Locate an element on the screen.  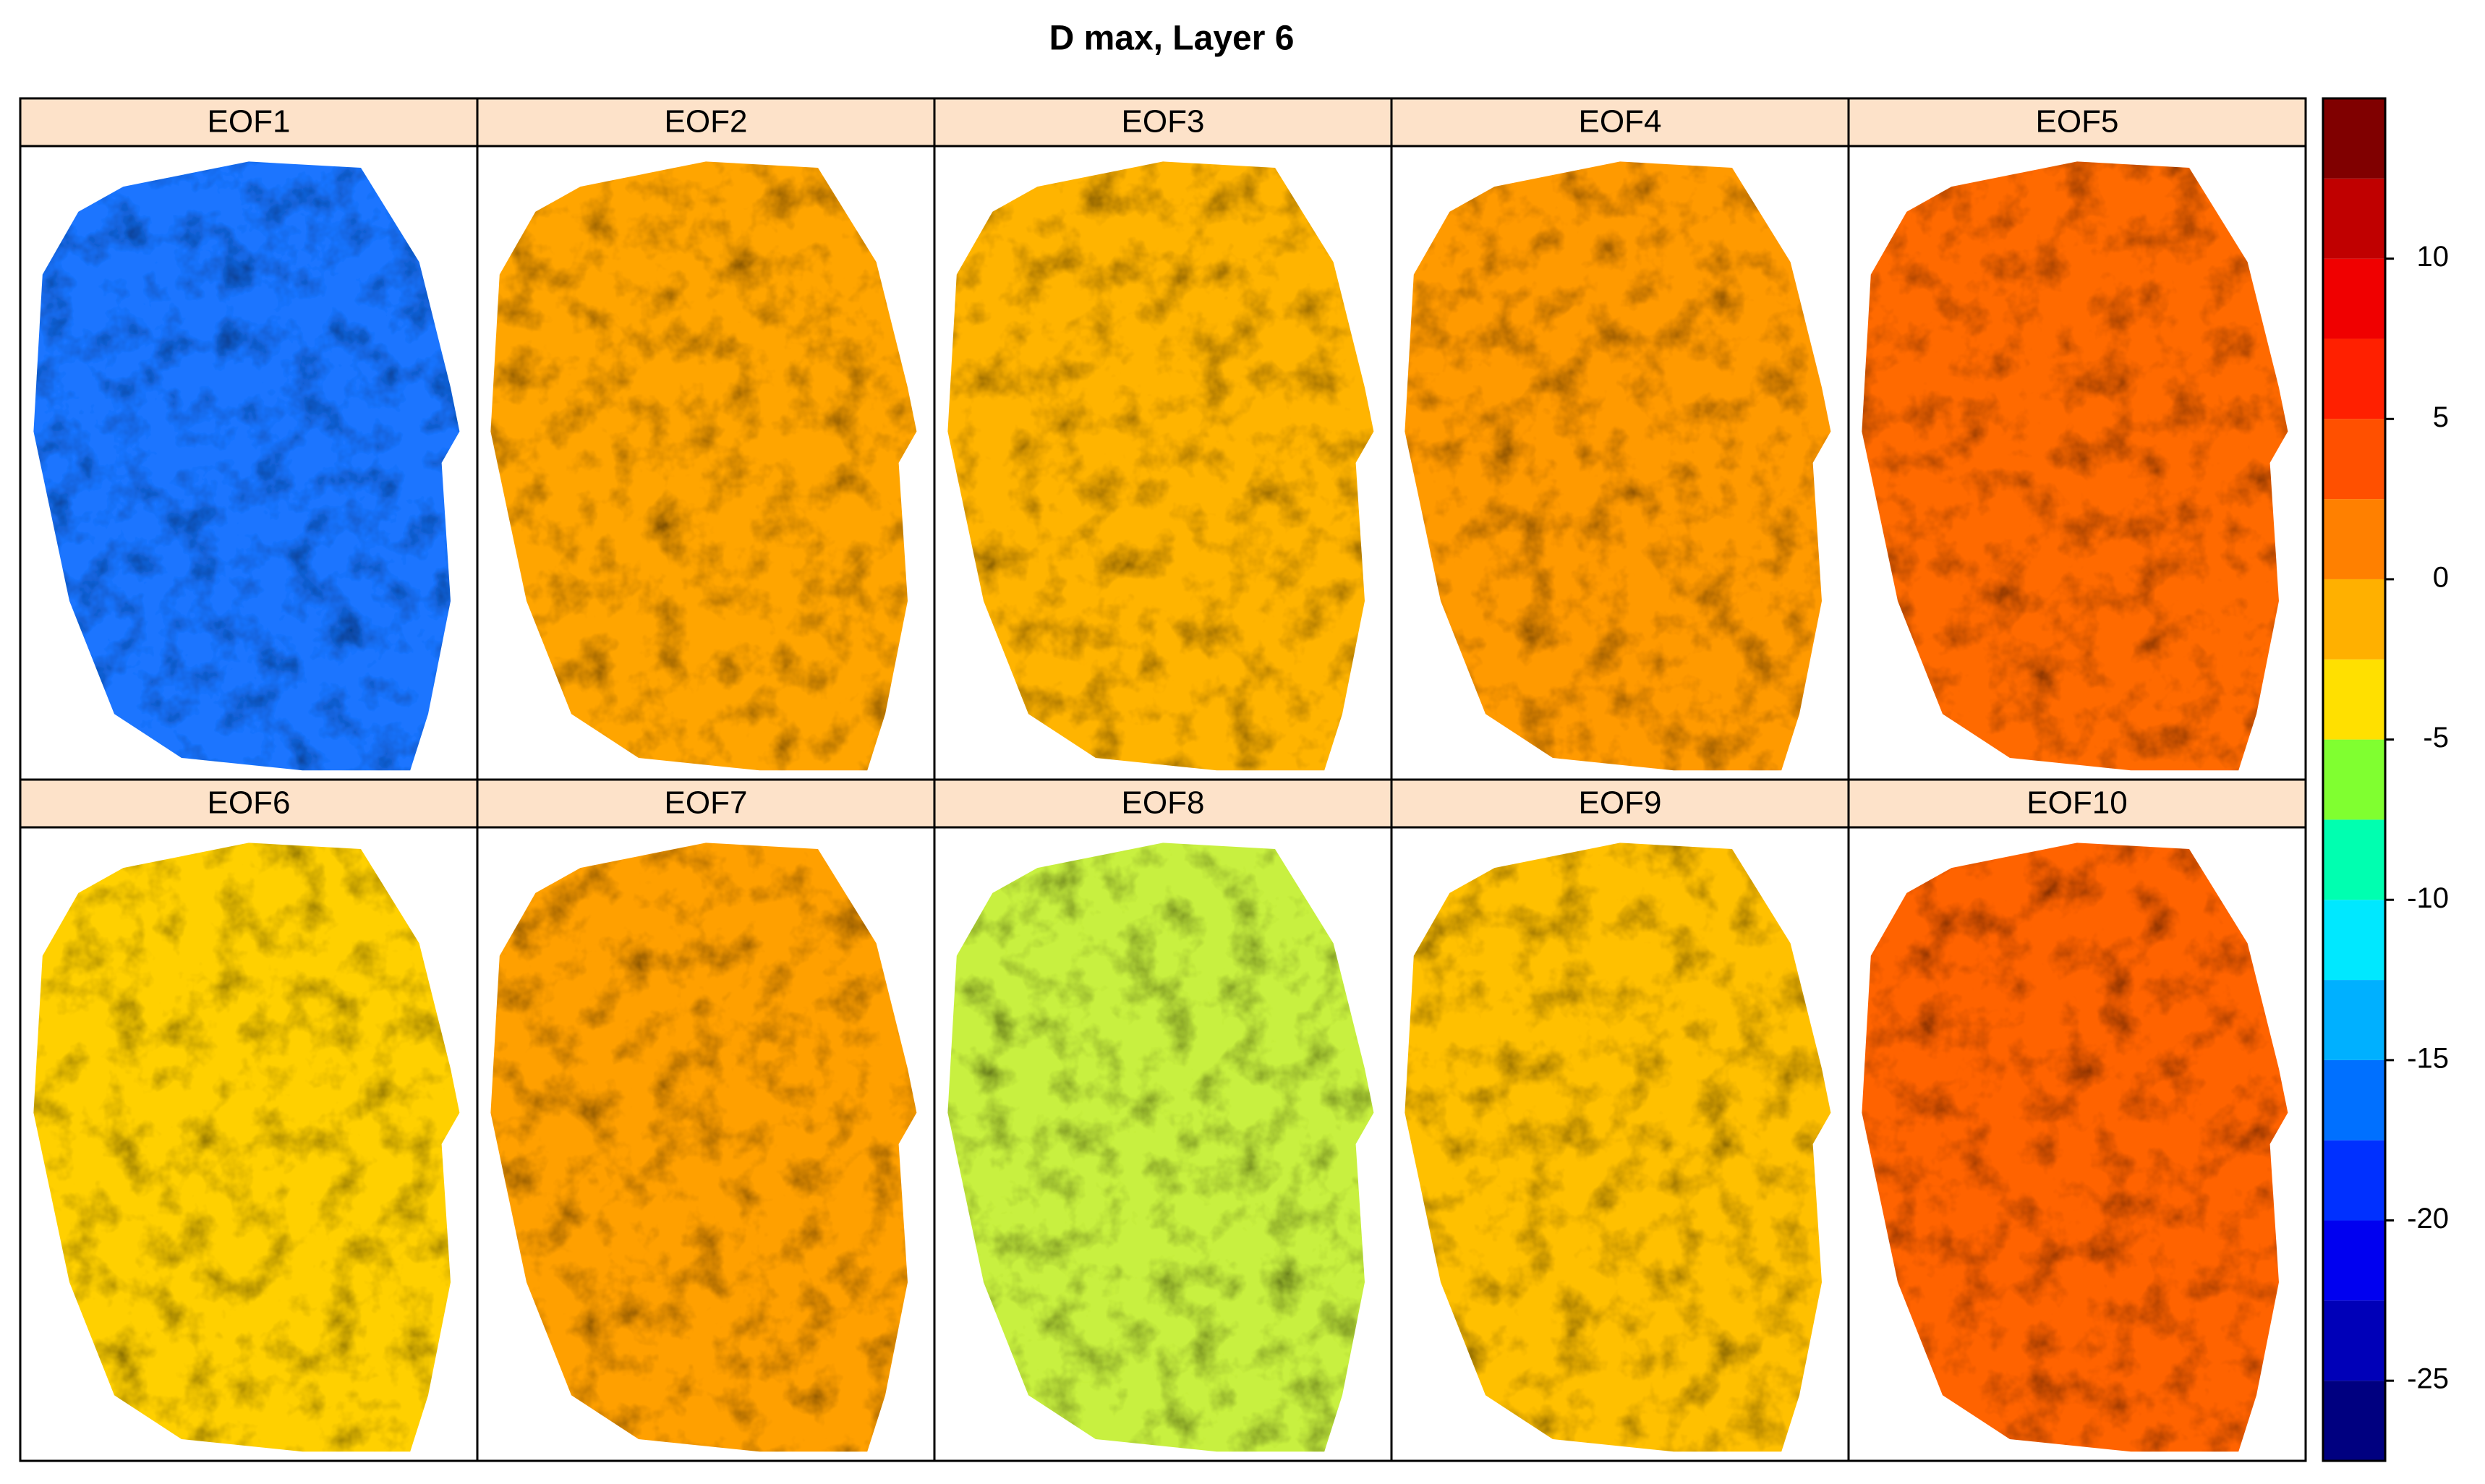
panel-label: EOF6 is located at coordinates (250, 803).